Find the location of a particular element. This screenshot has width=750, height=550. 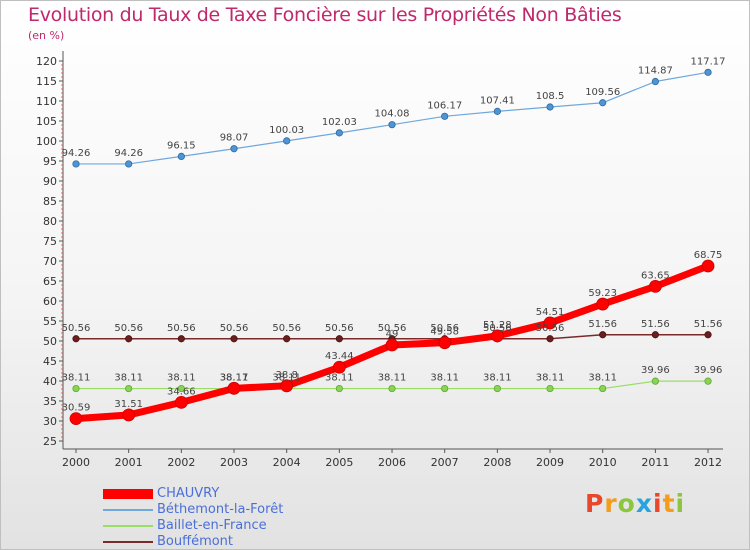

logo-letter: o is located at coordinates (626, 503).